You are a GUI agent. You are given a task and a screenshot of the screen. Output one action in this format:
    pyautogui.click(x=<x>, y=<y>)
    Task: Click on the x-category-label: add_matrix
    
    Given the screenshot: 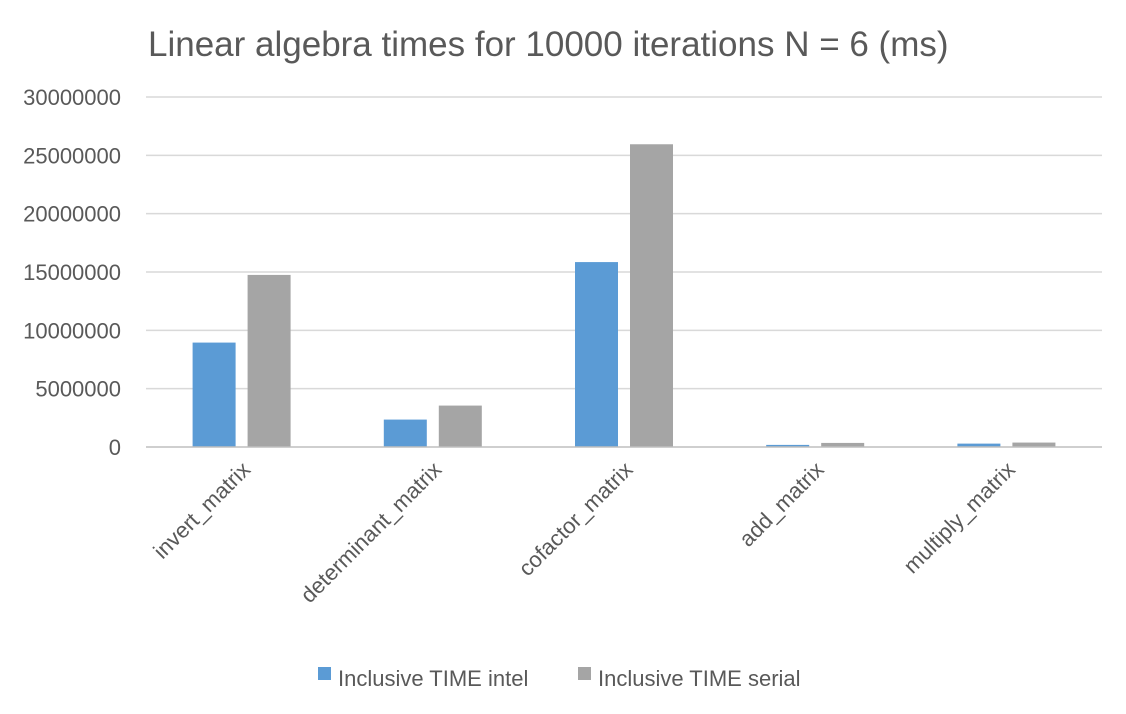 What is the action you would take?
    pyautogui.click(x=781, y=504)
    